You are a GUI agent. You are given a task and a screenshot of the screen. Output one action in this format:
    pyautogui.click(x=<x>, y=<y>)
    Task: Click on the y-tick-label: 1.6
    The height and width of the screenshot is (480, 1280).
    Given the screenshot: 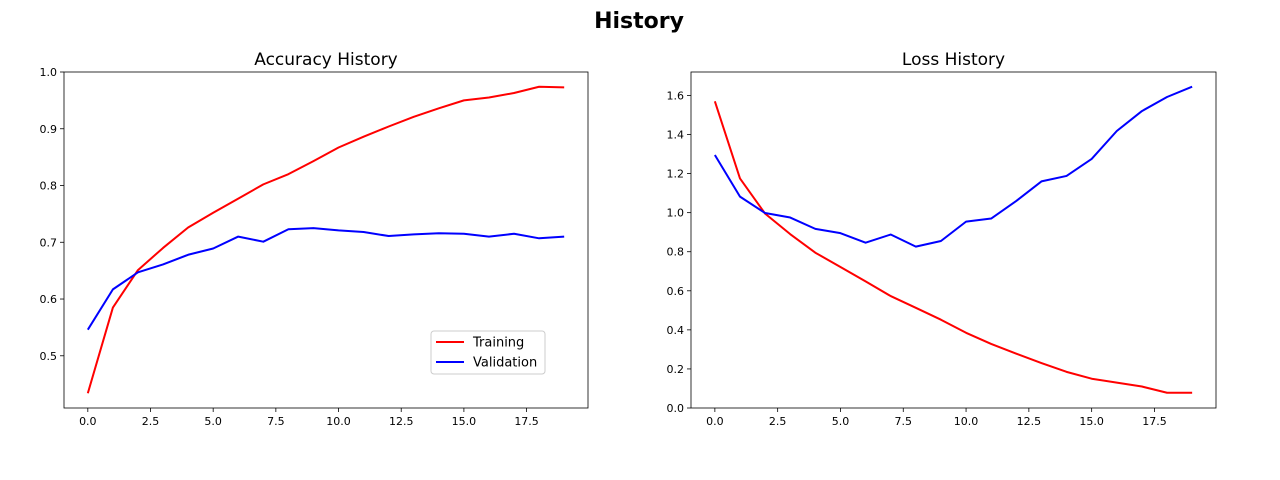 What is the action you would take?
    pyautogui.click(x=676, y=95)
    